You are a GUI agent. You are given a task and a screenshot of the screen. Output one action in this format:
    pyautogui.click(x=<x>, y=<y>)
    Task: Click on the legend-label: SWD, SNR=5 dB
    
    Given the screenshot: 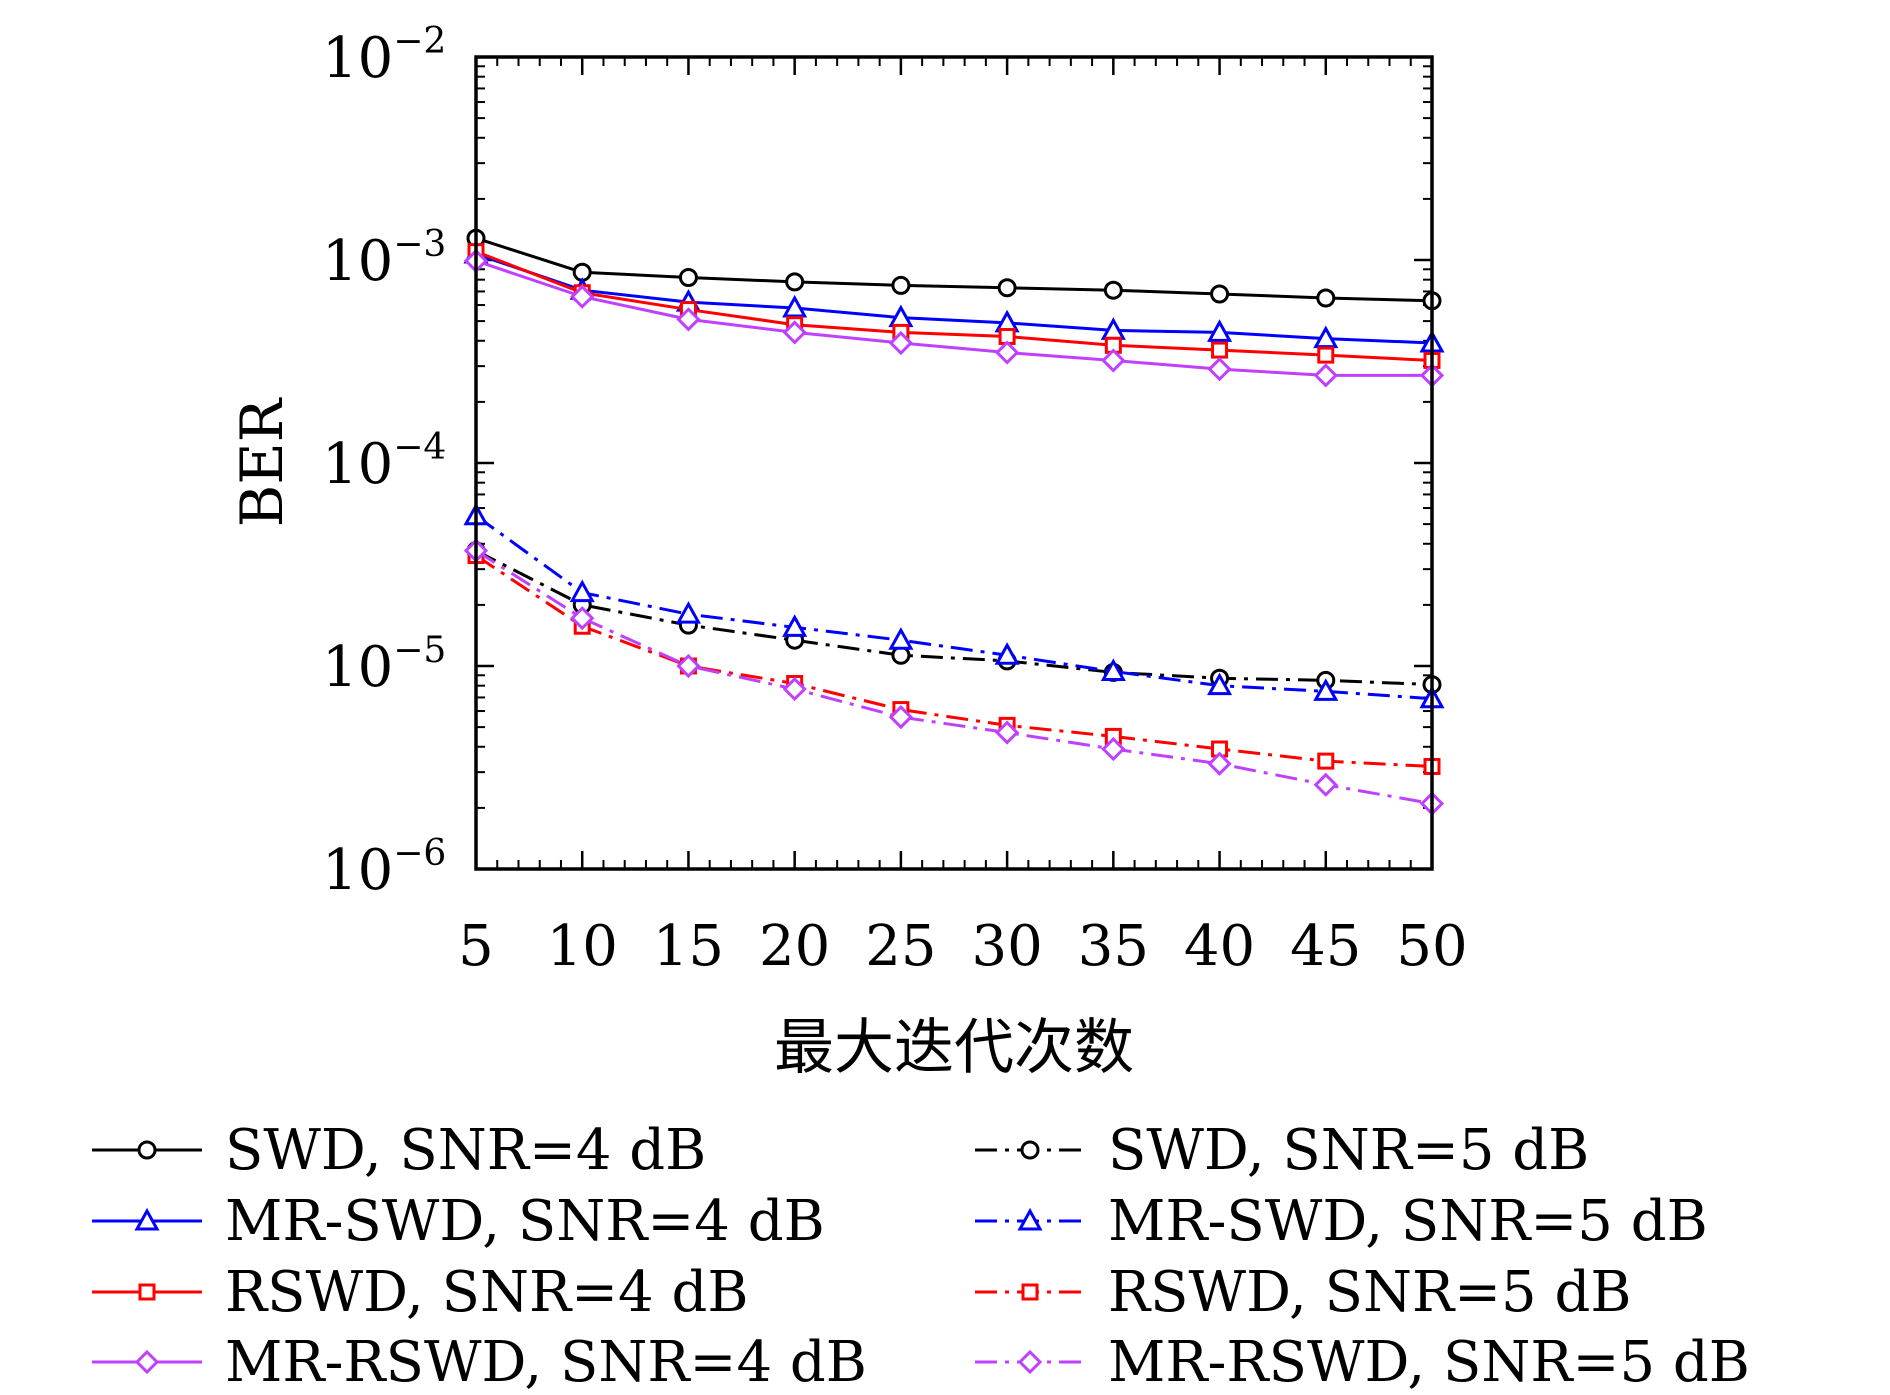 What is the action you would take?
    pyautogui.click(x=1348, y=1150)
    